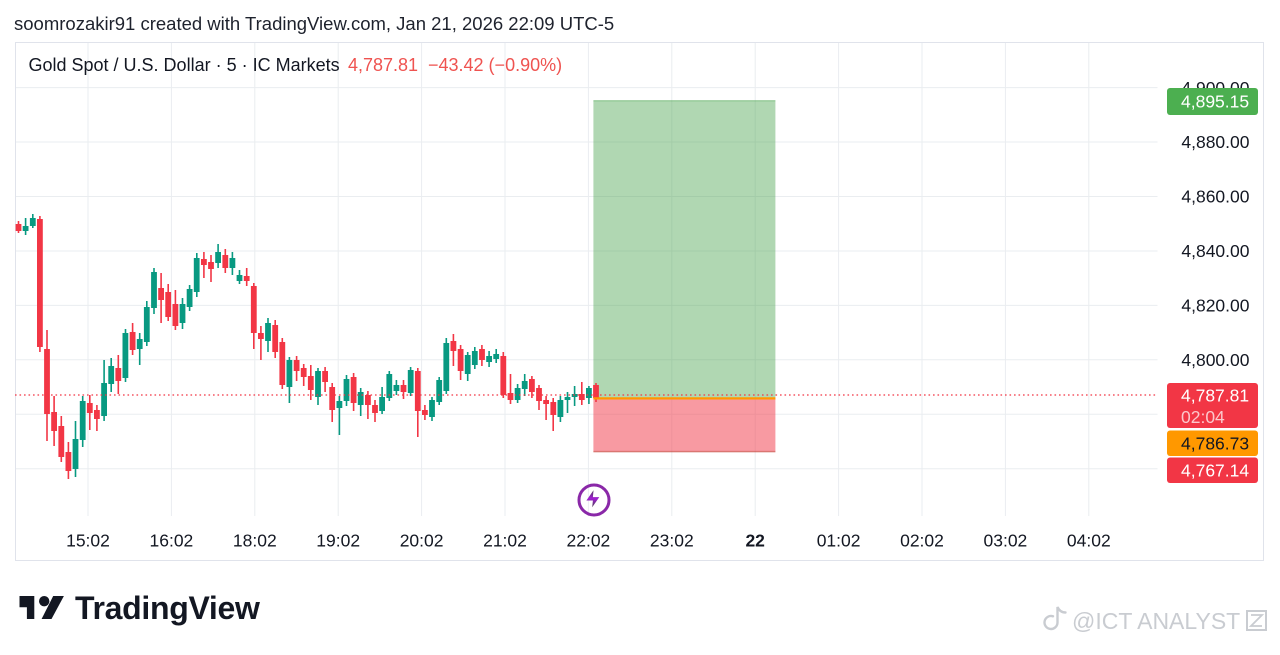  Describe the element at coordinates (167, 608) in the screenshot. I see `svg-text: TradingView` at that location.